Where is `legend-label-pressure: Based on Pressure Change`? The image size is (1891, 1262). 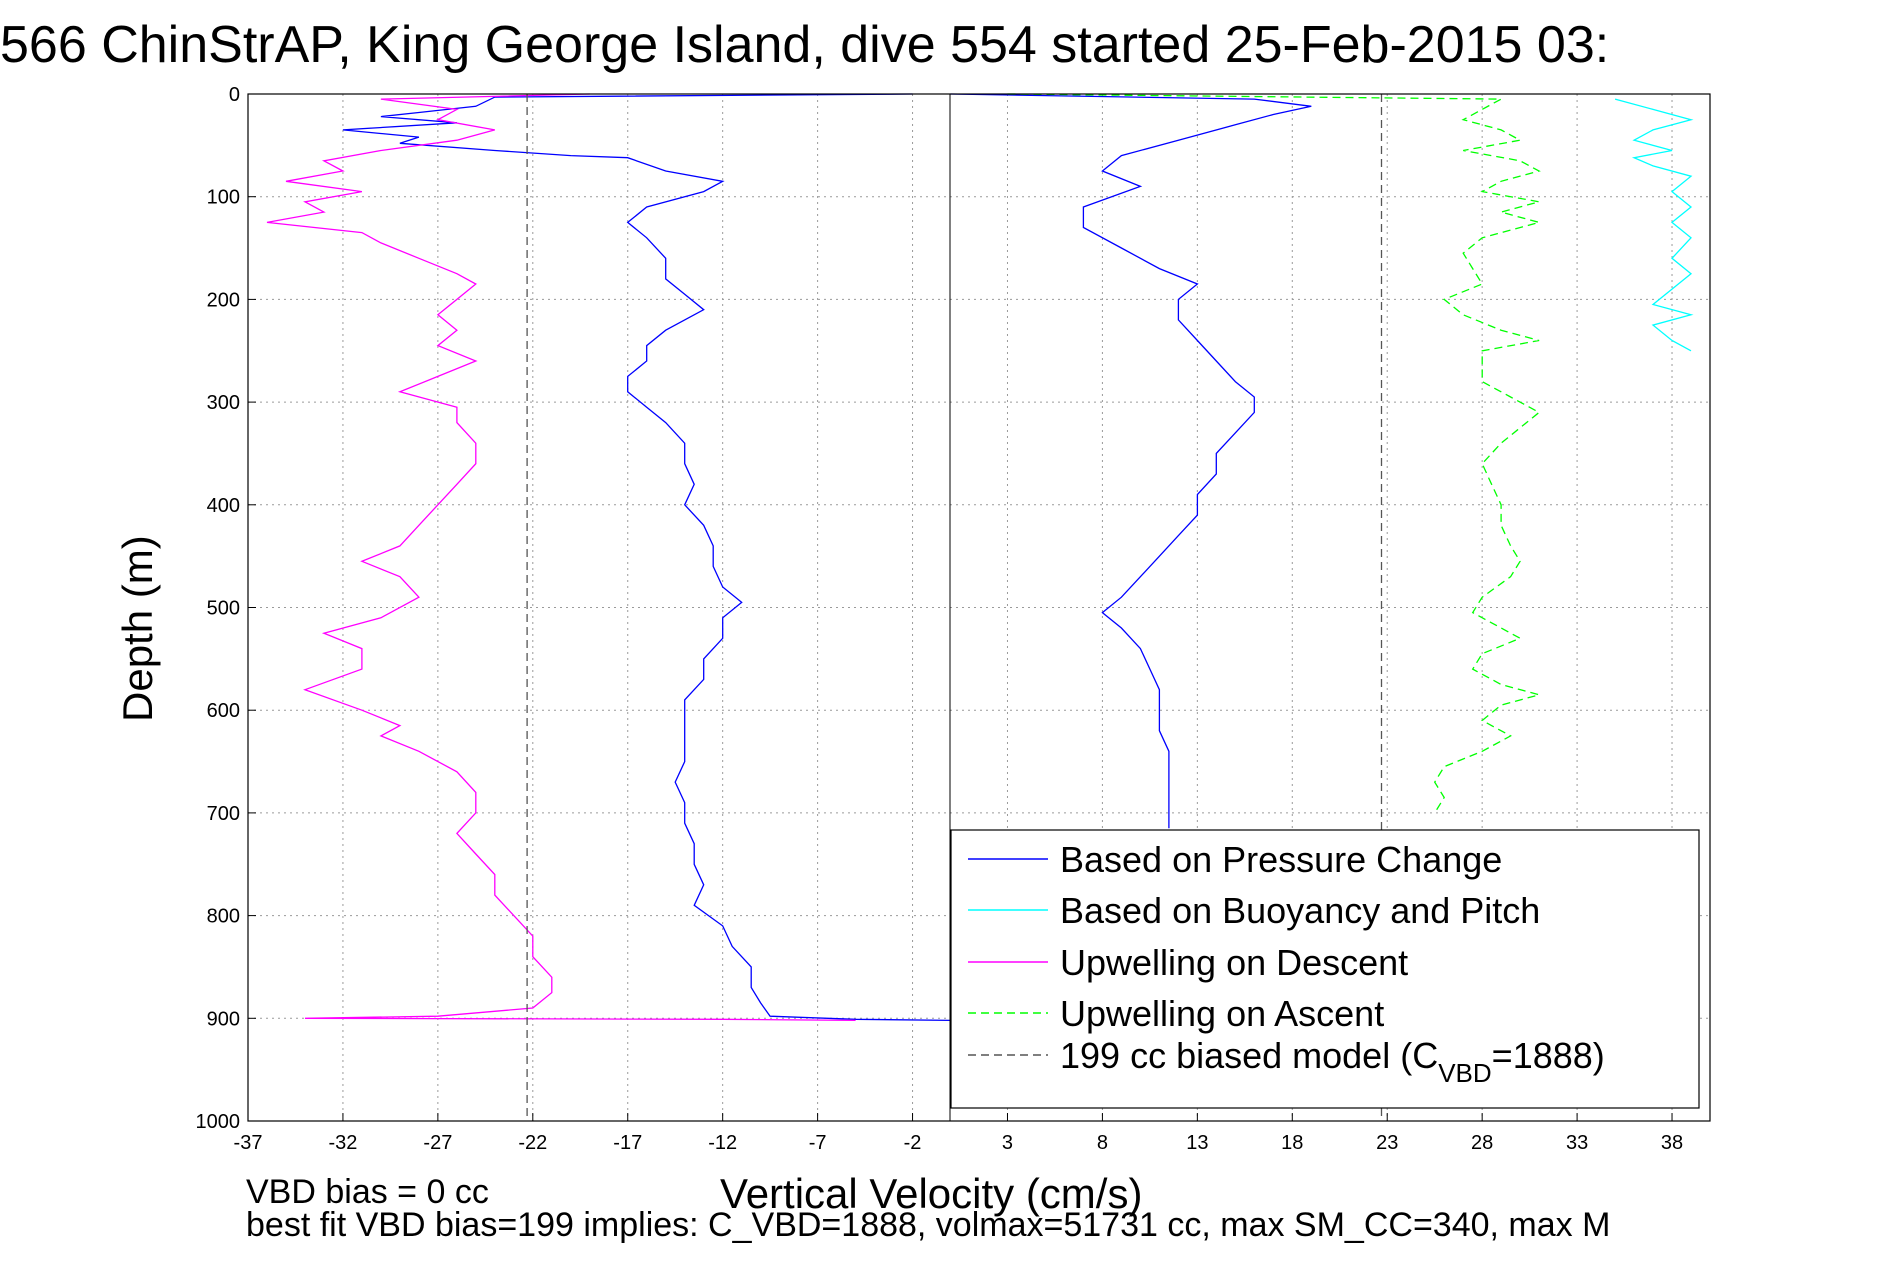
legend-label-pressure: Based on Pressure Change is located at coordinates (1281, 859).